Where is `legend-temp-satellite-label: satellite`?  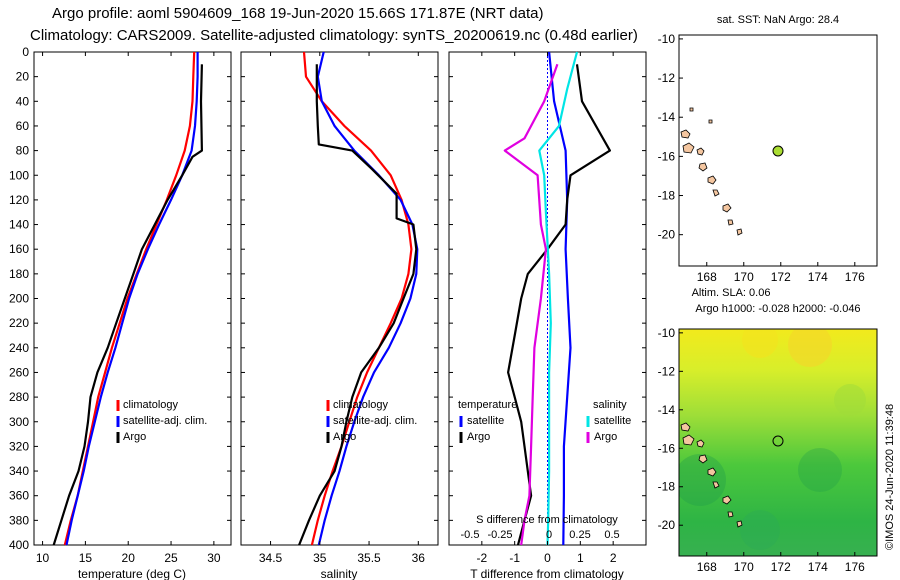
legend-temp-satellite-label: satellite is located at coordinates (485, 421).